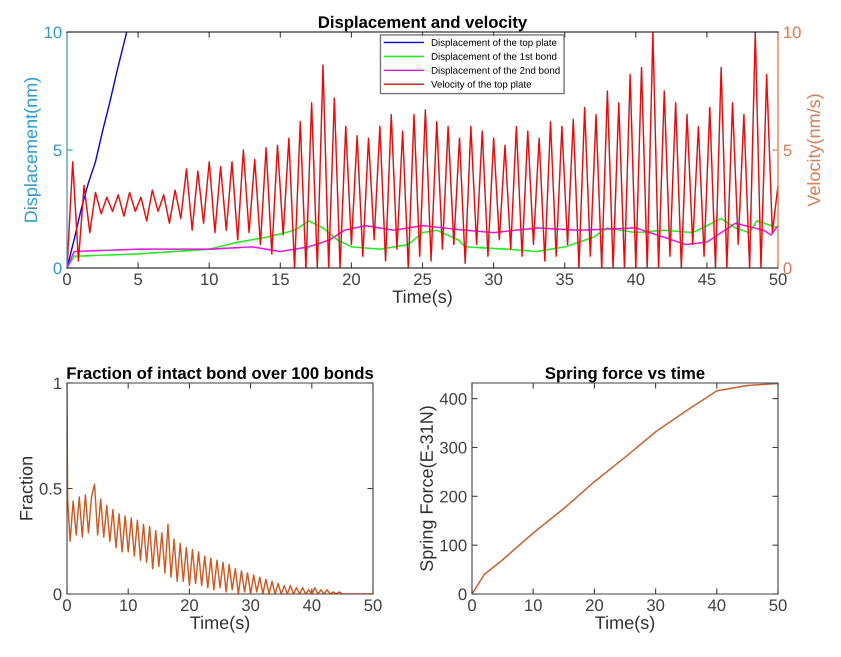 This screenshot has height=657, width=841. I want to click on legend-label: Displacement of the top plate, so click(494, 43).